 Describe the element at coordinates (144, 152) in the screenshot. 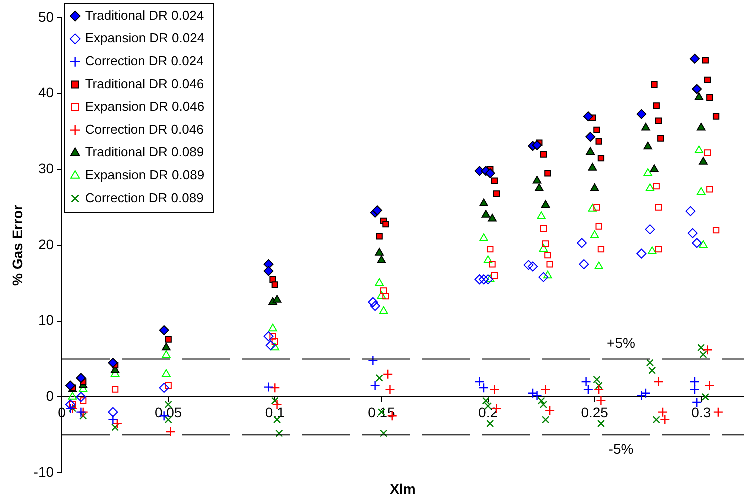

I see `legend-label: Traditional DR 0.089` at that location.